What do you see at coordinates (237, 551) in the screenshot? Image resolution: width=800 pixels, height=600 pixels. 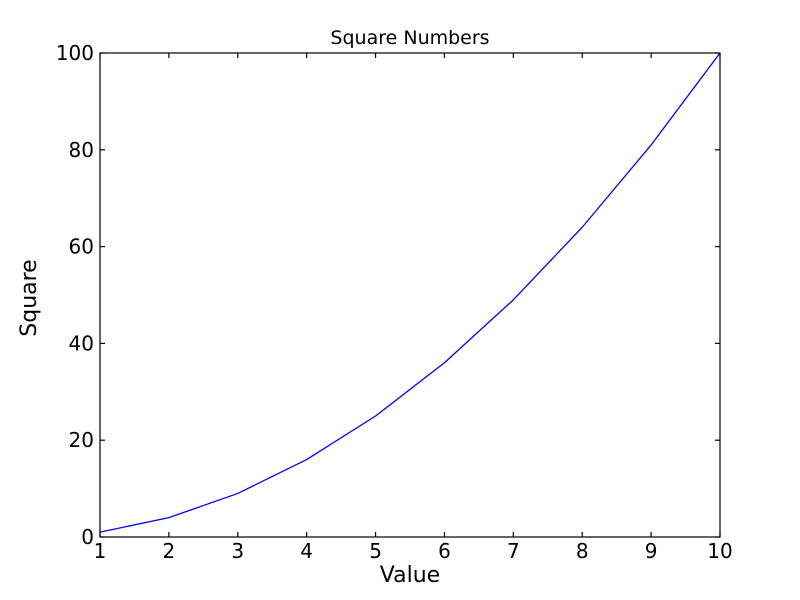 I see `x-tick-label: 3` at bounding box center [237, 551].